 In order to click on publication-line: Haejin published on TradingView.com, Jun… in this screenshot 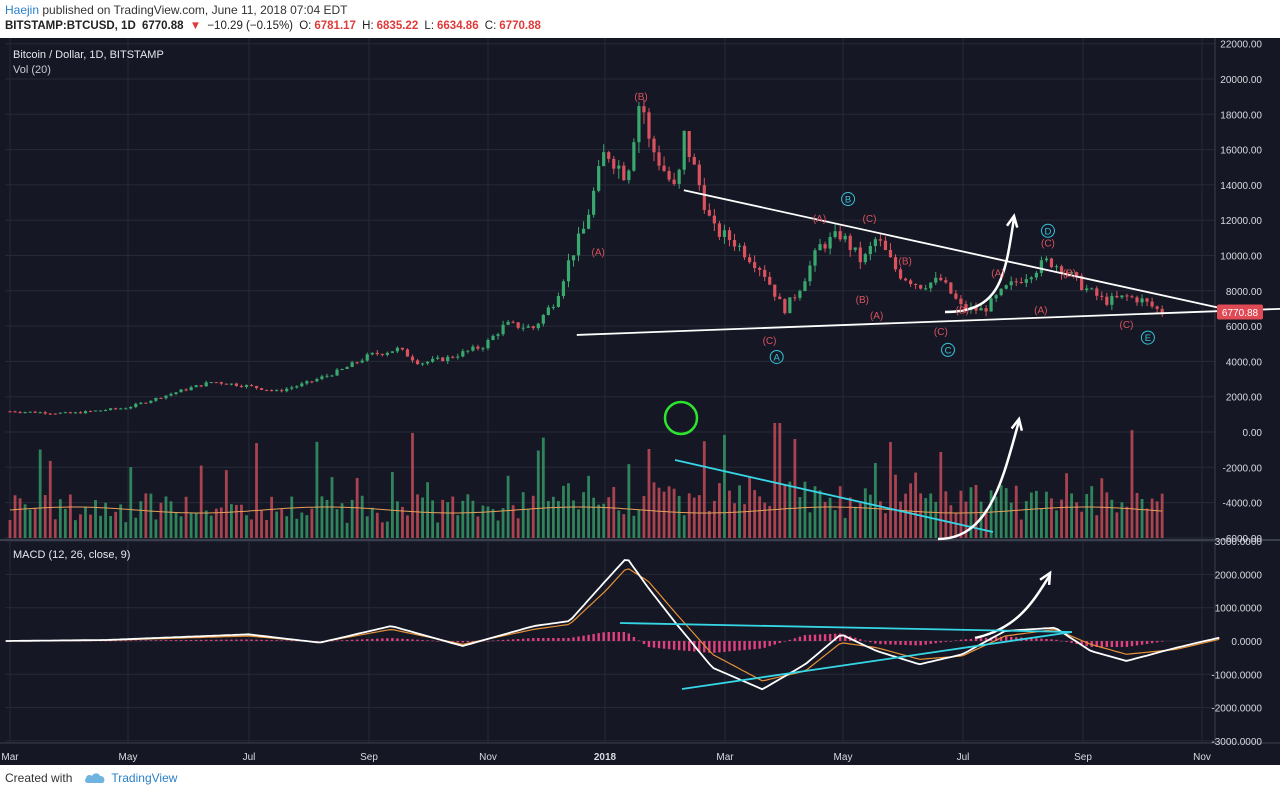, I will do `click(176, 10)`.